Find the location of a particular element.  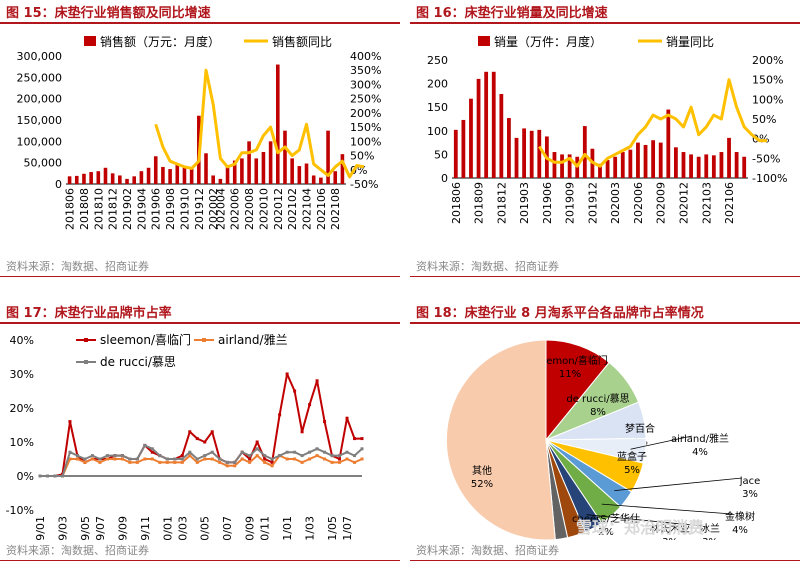

slice-label: jace is located at coordinates (750, 481).